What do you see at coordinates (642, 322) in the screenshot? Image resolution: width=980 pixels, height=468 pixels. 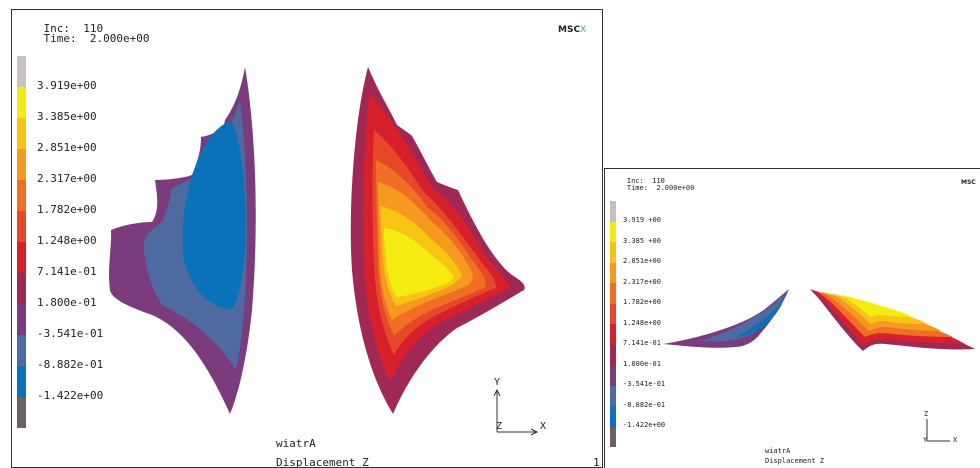 I see `thumb-legend-label: 1.248e+00` at bounding box center [642, 322].